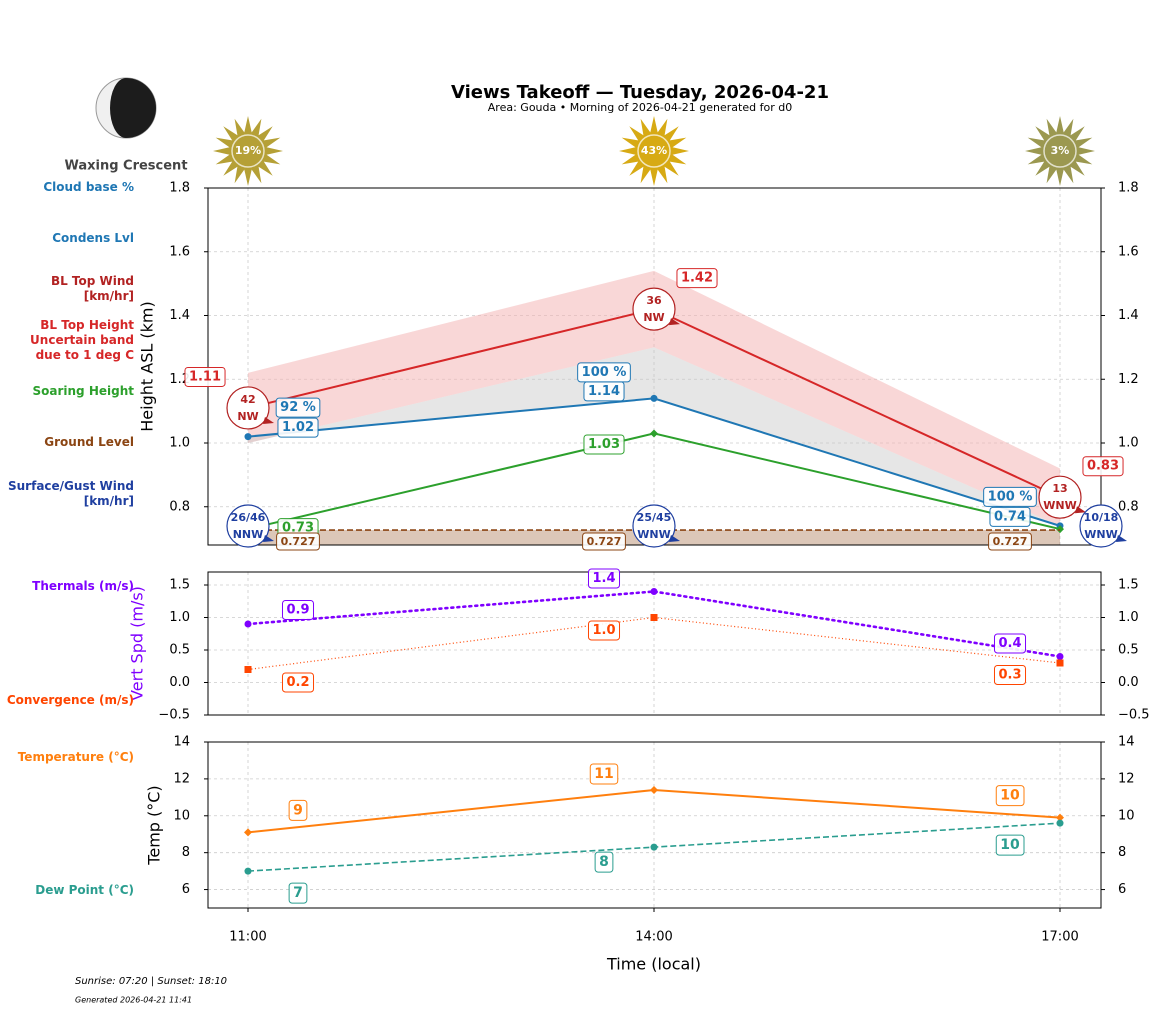 Image resolution: width=1157 pixels, height=1011 pixels. I want to click on plot-frame, so click(654, 643).